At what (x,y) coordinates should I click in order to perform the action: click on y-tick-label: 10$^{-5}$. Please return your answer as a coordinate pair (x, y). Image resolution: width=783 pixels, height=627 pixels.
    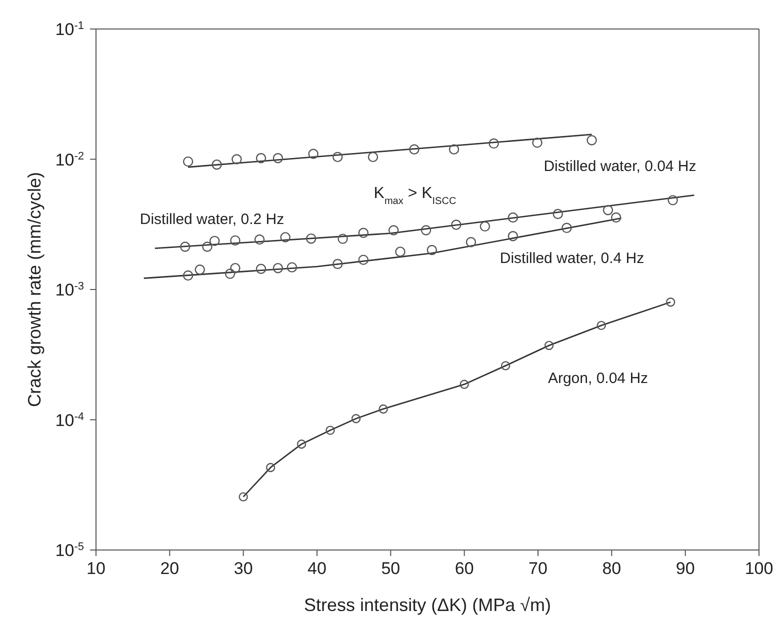
    Looking at the image, I should click on (69, 550).